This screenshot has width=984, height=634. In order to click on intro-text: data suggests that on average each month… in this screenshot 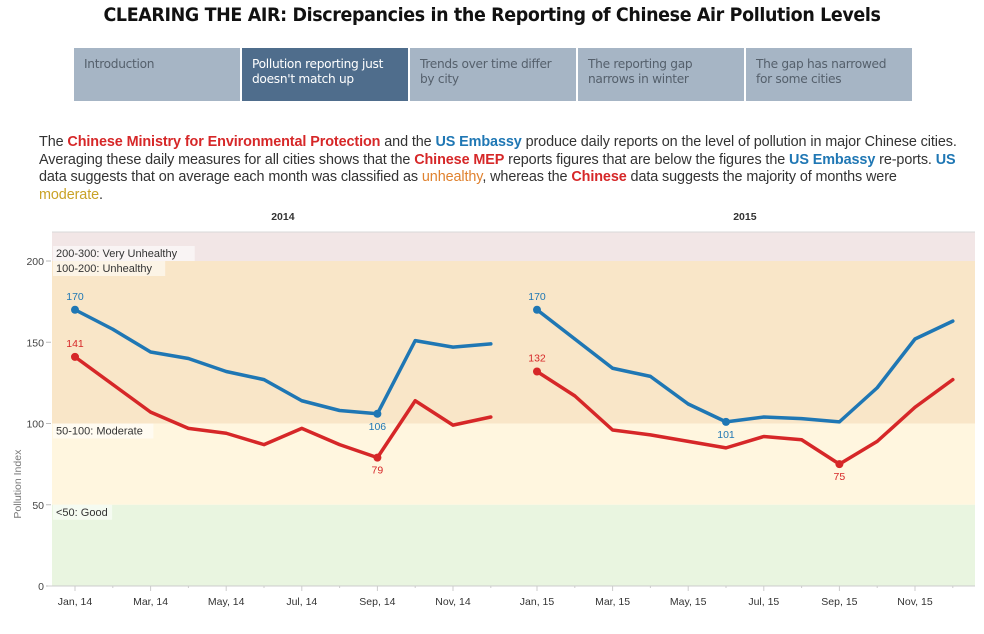, I will do `click(230, 177)`.